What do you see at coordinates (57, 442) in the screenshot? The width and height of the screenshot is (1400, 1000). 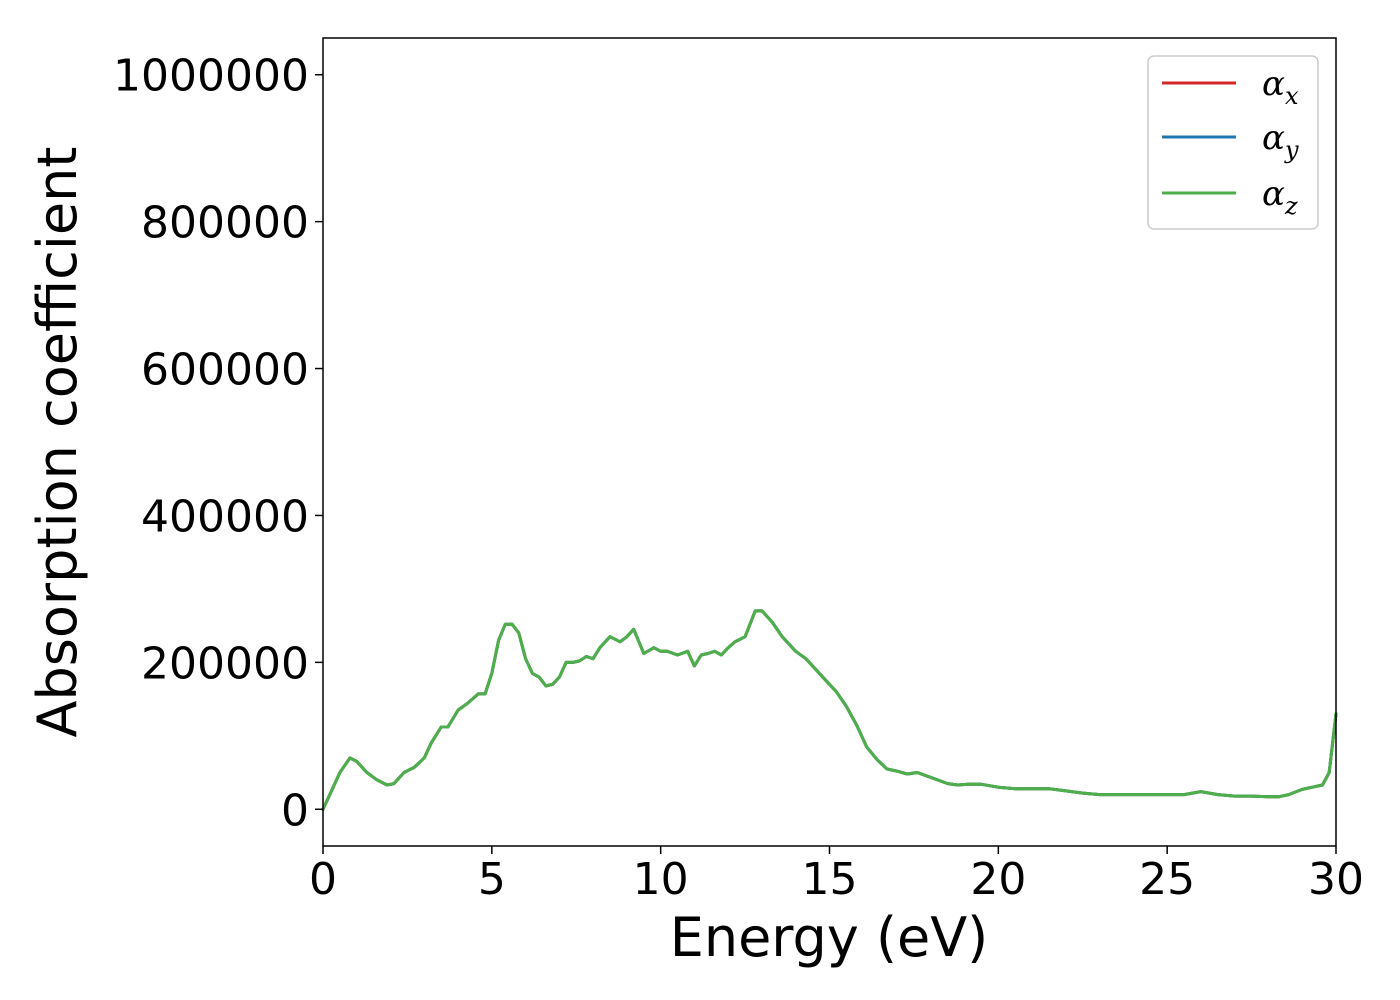 I see `y-axis-label: Absorption coefficient` at bounding box center [57, 442].